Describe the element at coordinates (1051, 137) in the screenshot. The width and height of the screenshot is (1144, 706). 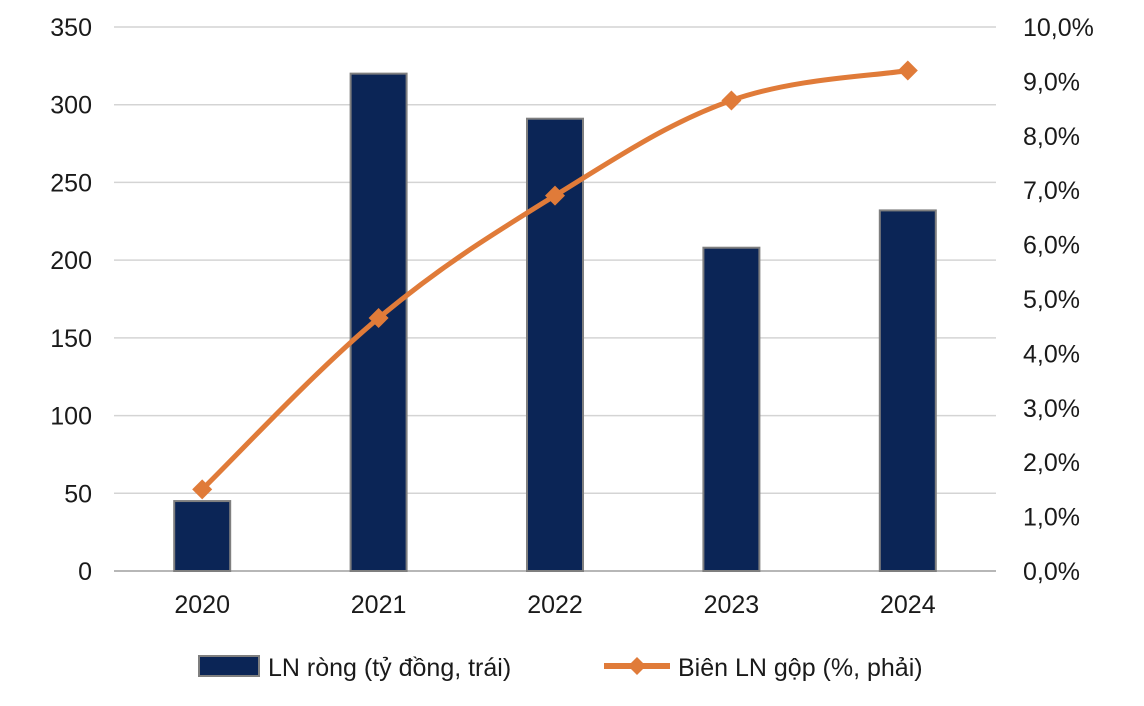
I see `right-tick-label: 8,0%` at that location.